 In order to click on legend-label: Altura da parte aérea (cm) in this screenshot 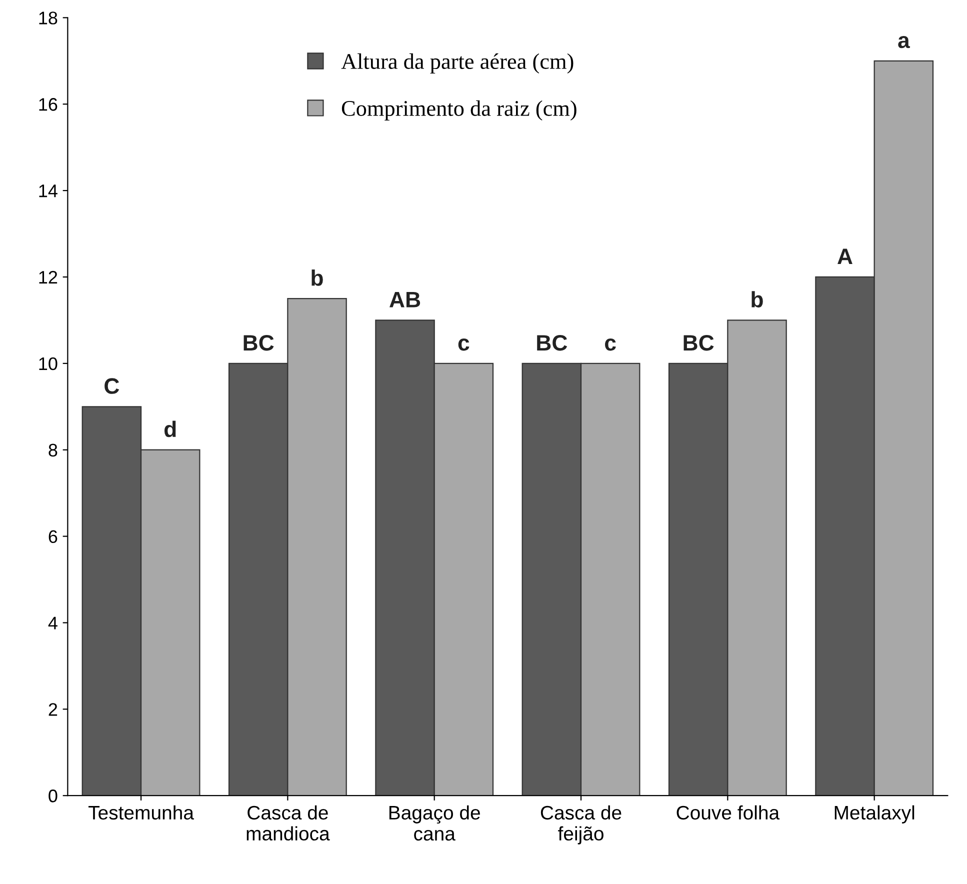, I will do `click(457, 63)`.